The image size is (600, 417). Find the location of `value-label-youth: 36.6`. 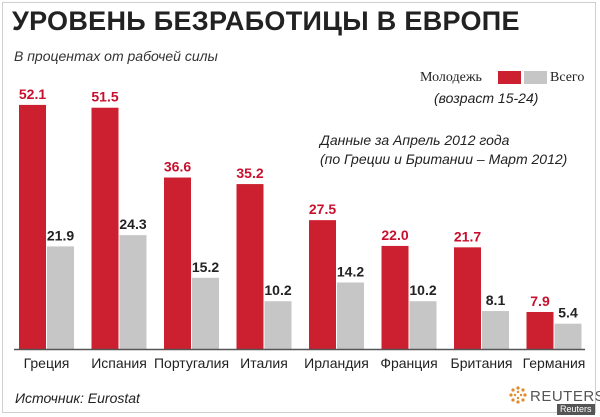

value-label-youth: 36.6 is located at coordinates (177, 167).